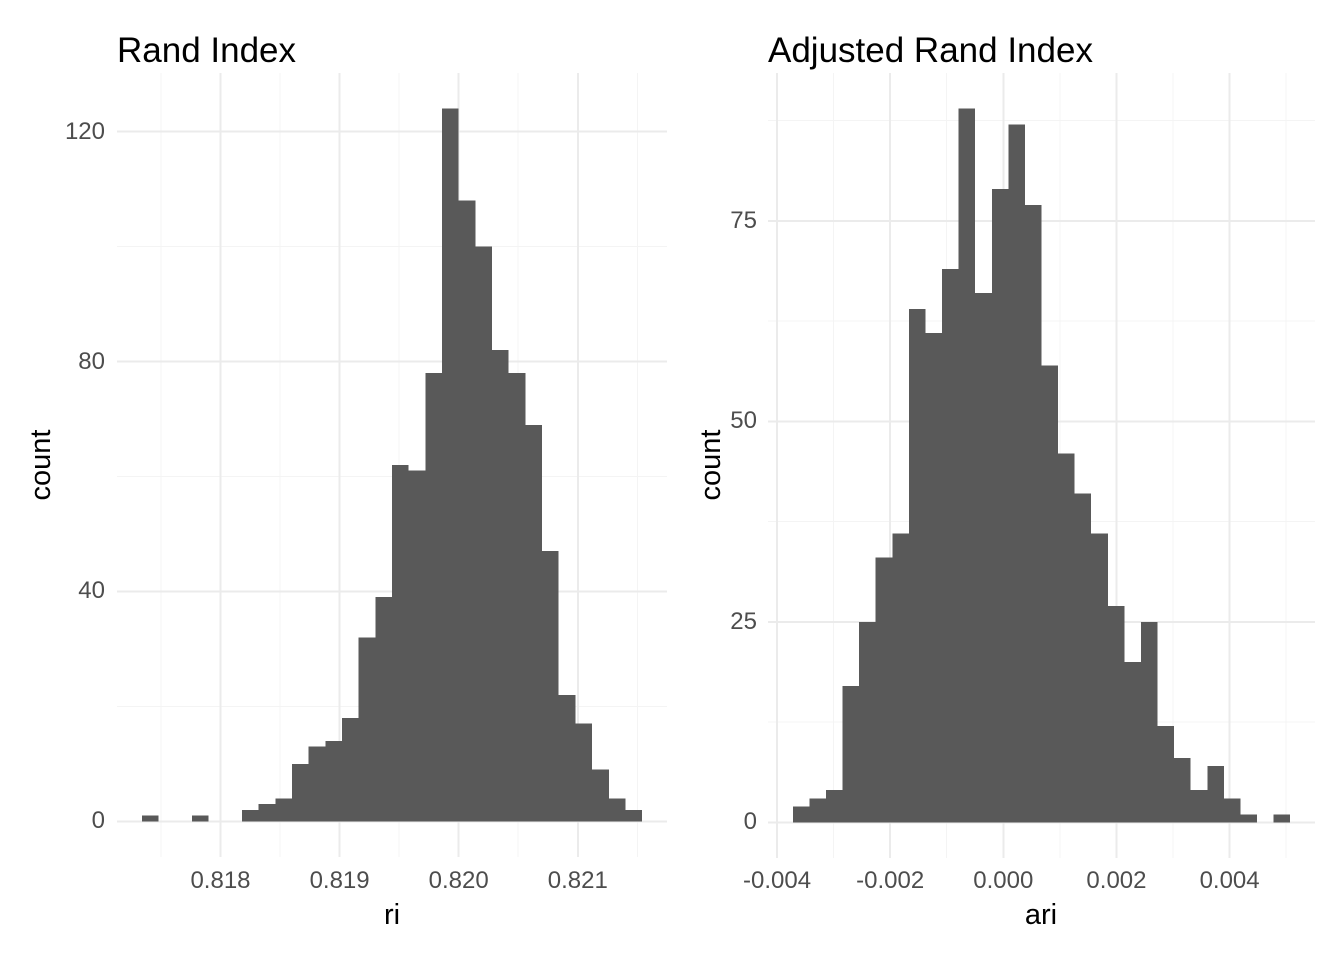  Describe the element at coordinates (220, 880) in the screenshot. I see `x-tick-label: 0.818` at that location.